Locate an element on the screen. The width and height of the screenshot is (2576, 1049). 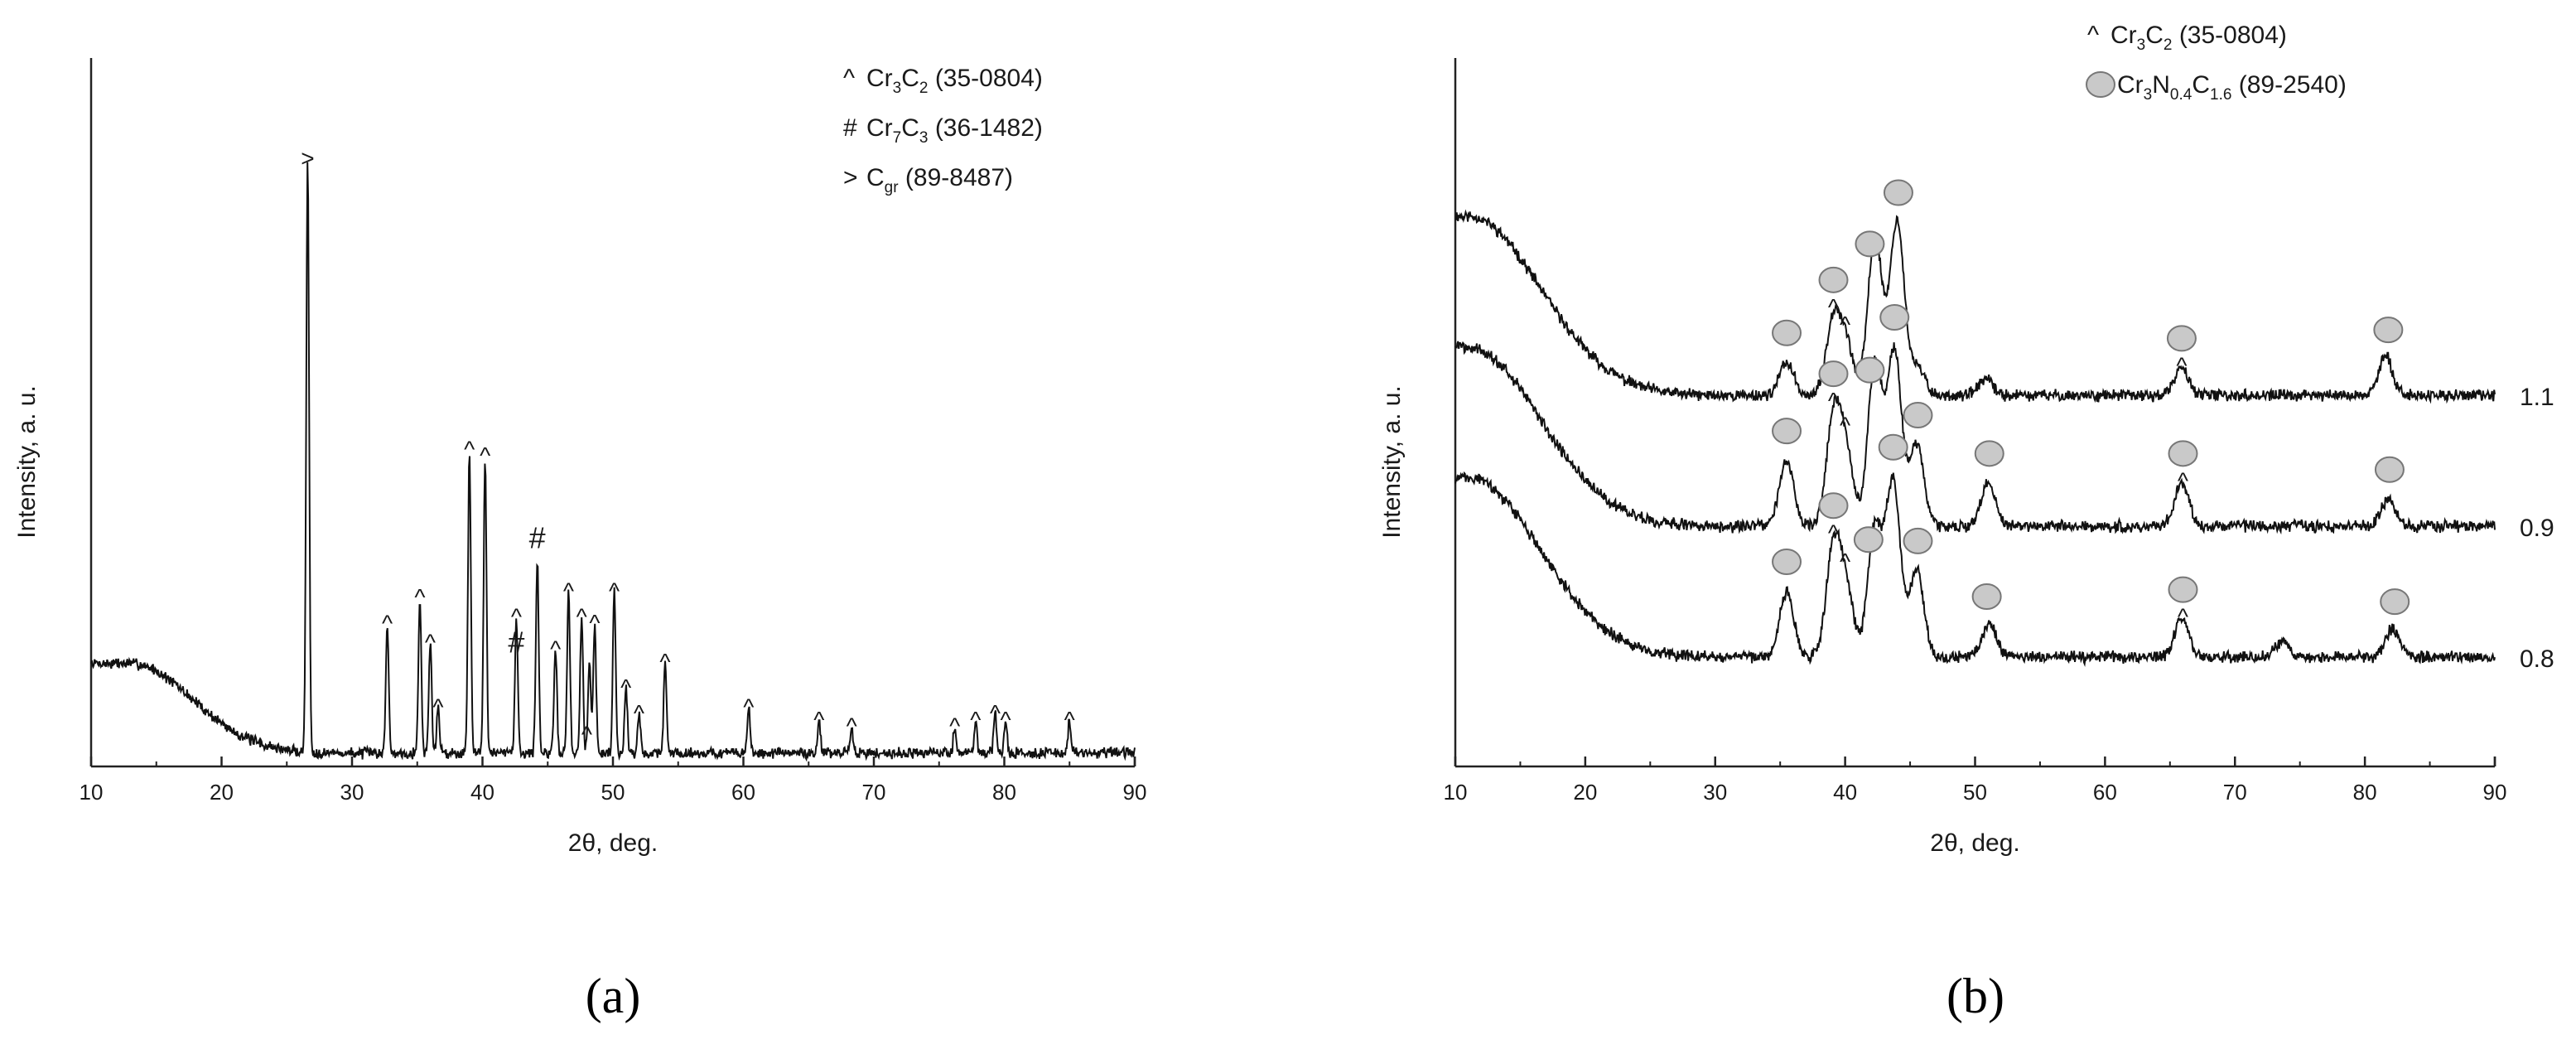
x-tick-label: 40 is located at coordinates (482, 792).